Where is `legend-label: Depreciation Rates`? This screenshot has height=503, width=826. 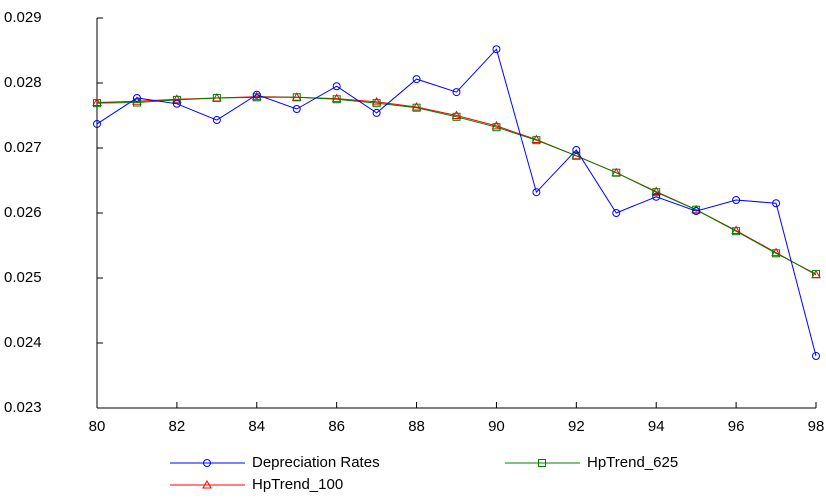 legend-label: Depreciation Rates is located at coordinates (316, 462).